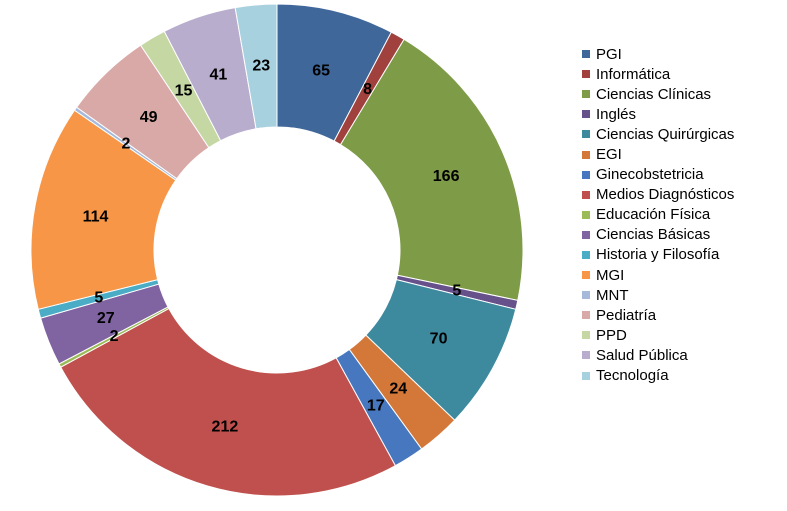  Describe the element at coordinates (610, 275) in the screenshot. I see `legend-label: MGI` at that location.